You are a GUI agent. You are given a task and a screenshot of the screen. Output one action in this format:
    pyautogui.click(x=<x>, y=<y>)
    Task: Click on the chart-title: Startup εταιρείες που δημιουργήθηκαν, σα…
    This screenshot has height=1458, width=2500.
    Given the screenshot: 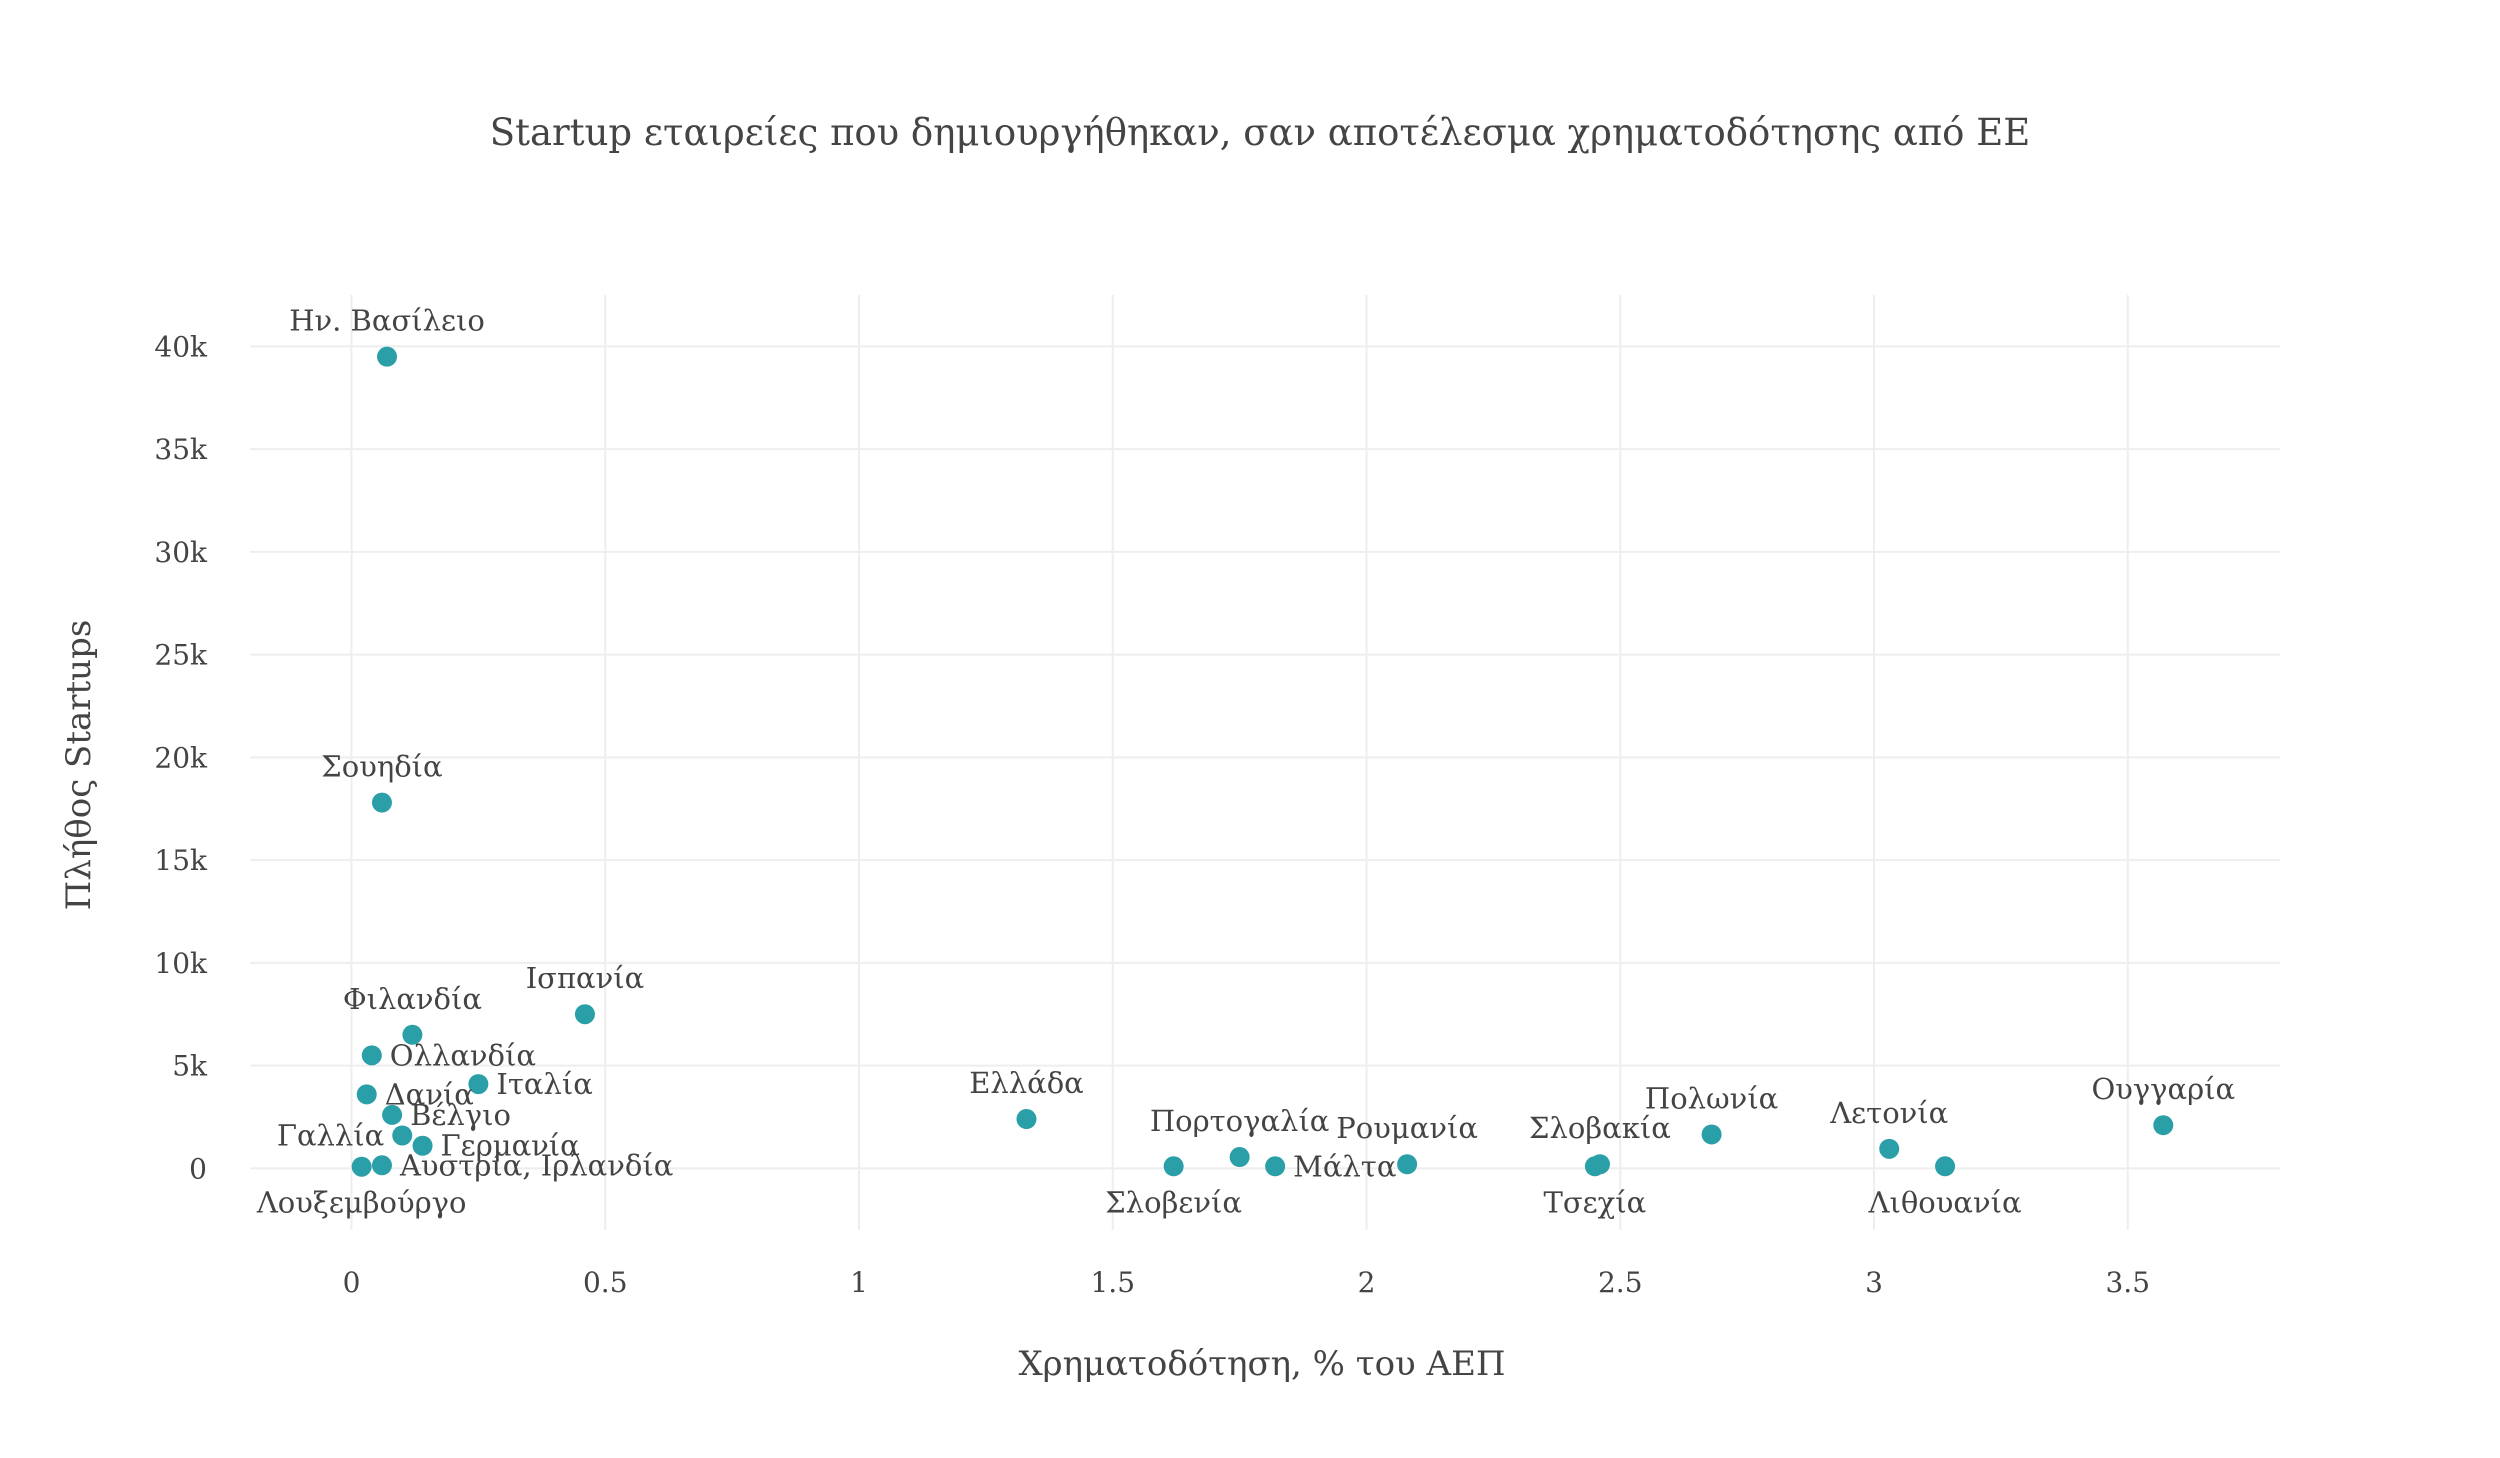 What is the action you would take?
    pyautogui.click(x=1260, y=132)
    